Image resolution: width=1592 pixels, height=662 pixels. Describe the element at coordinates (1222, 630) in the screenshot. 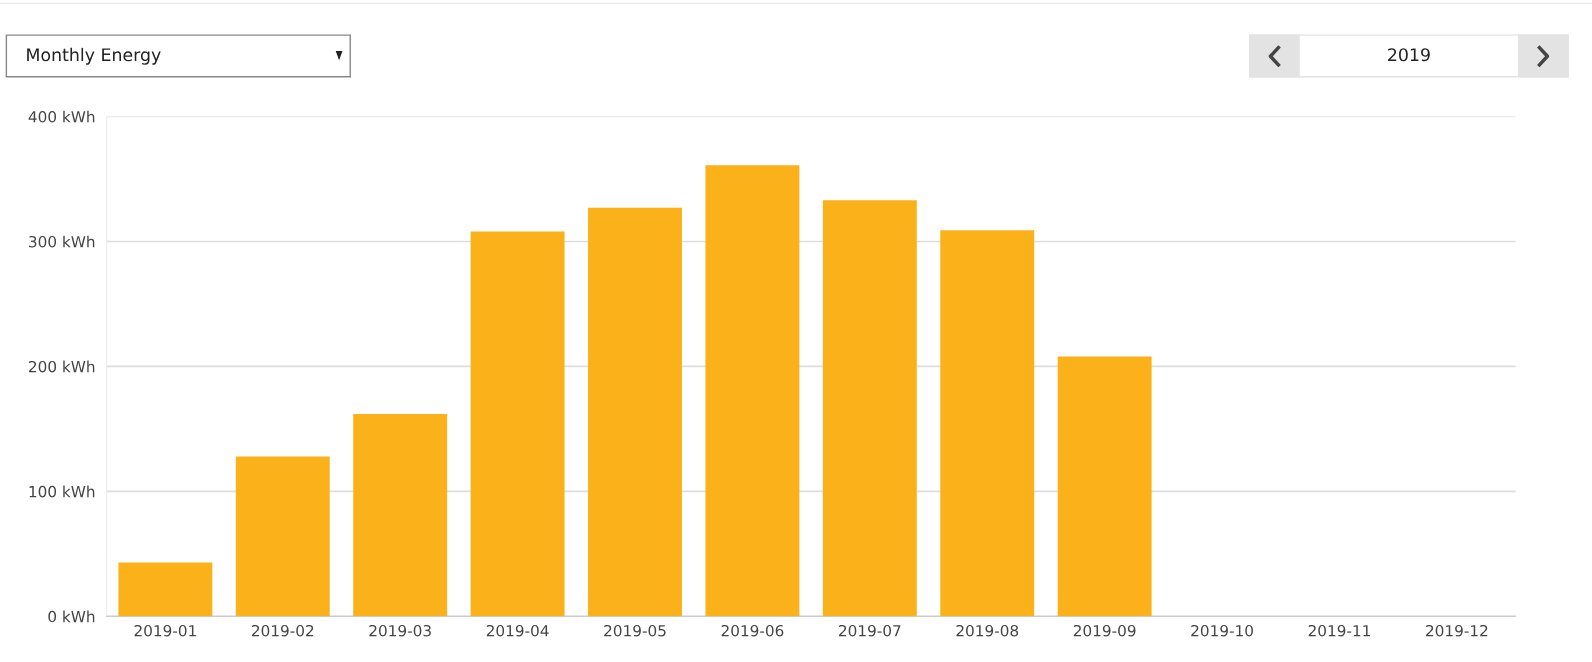

I see `x-tick-label: 2019-10` at that location.